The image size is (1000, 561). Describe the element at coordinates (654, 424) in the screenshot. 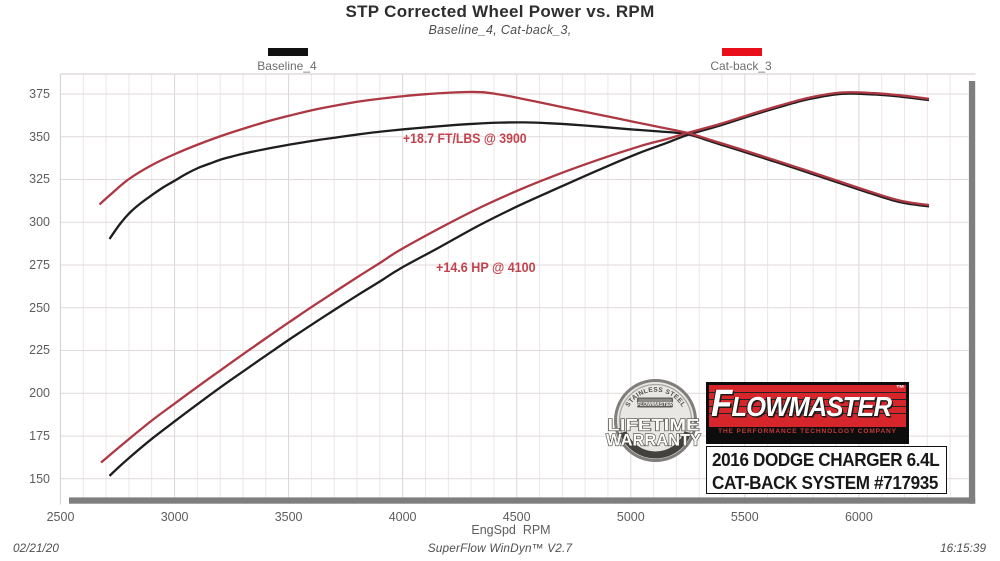

I see `svg-text: LIFETIME` at that location.